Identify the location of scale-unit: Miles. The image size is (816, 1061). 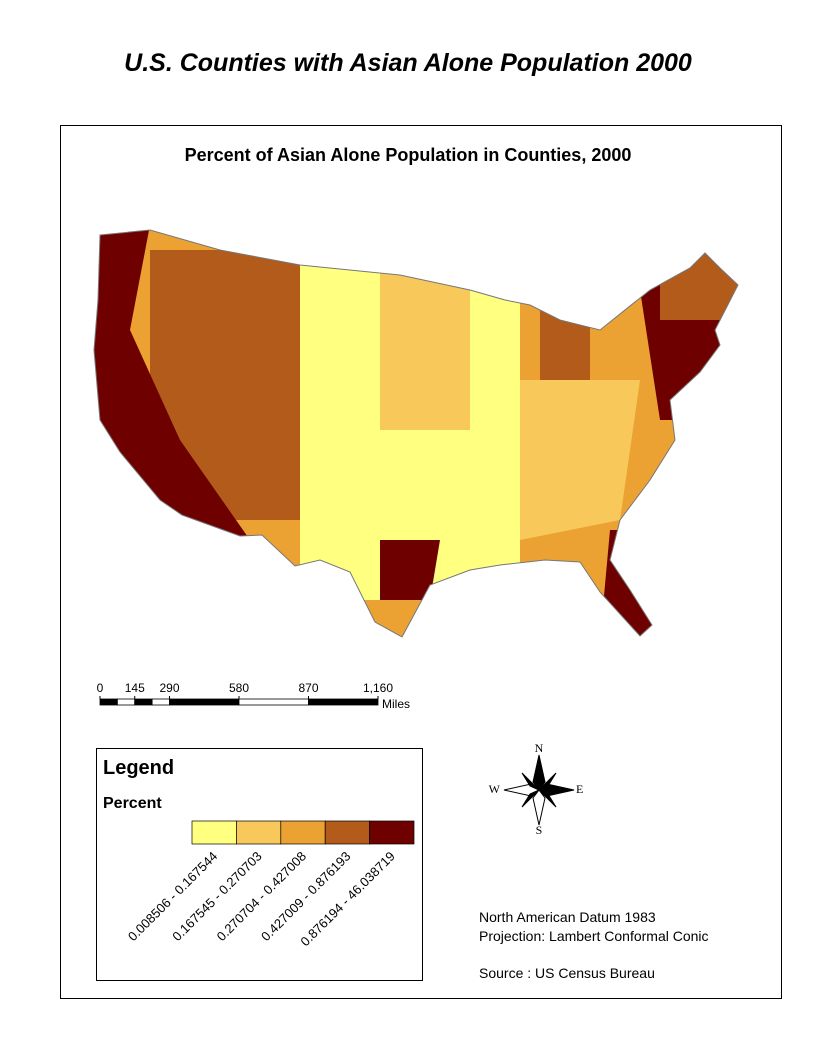
(396, 704).